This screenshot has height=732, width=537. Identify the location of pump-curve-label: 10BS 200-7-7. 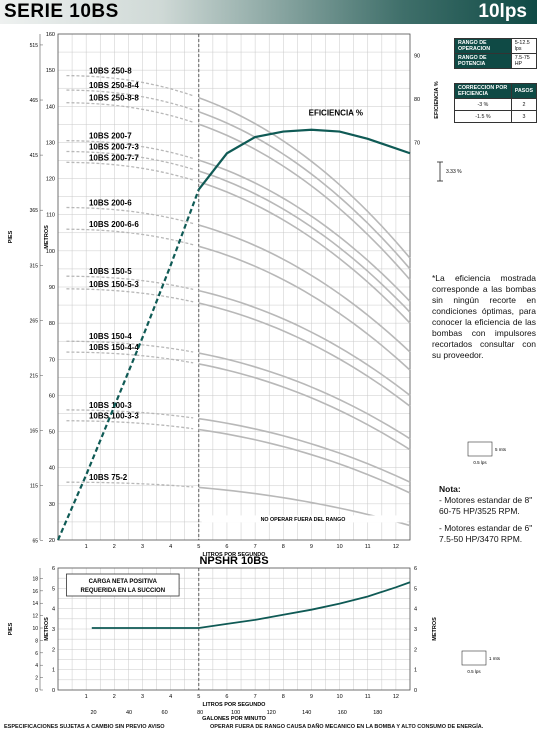
(114, 157).